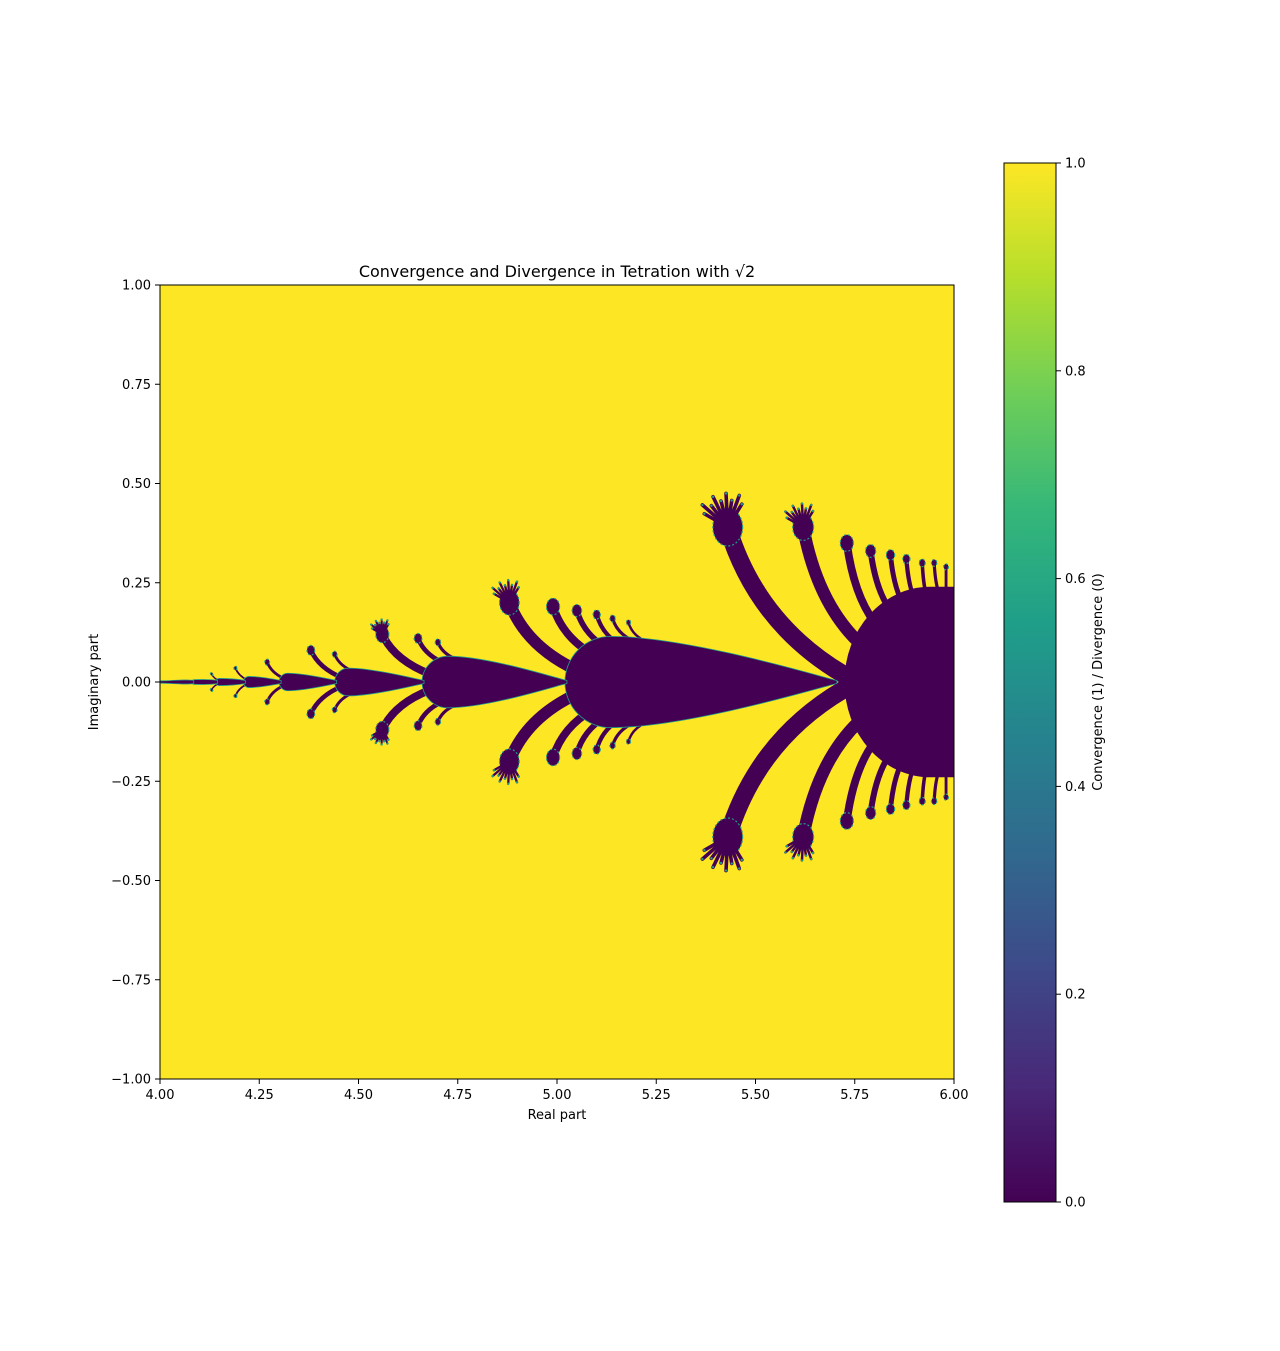 This screenshot has height=1351, width=1280. What do you see at coordinates (358, 1095) in the screenshot?
I see `x-tick-label: 4.50` at bounding box center [358, 1095].